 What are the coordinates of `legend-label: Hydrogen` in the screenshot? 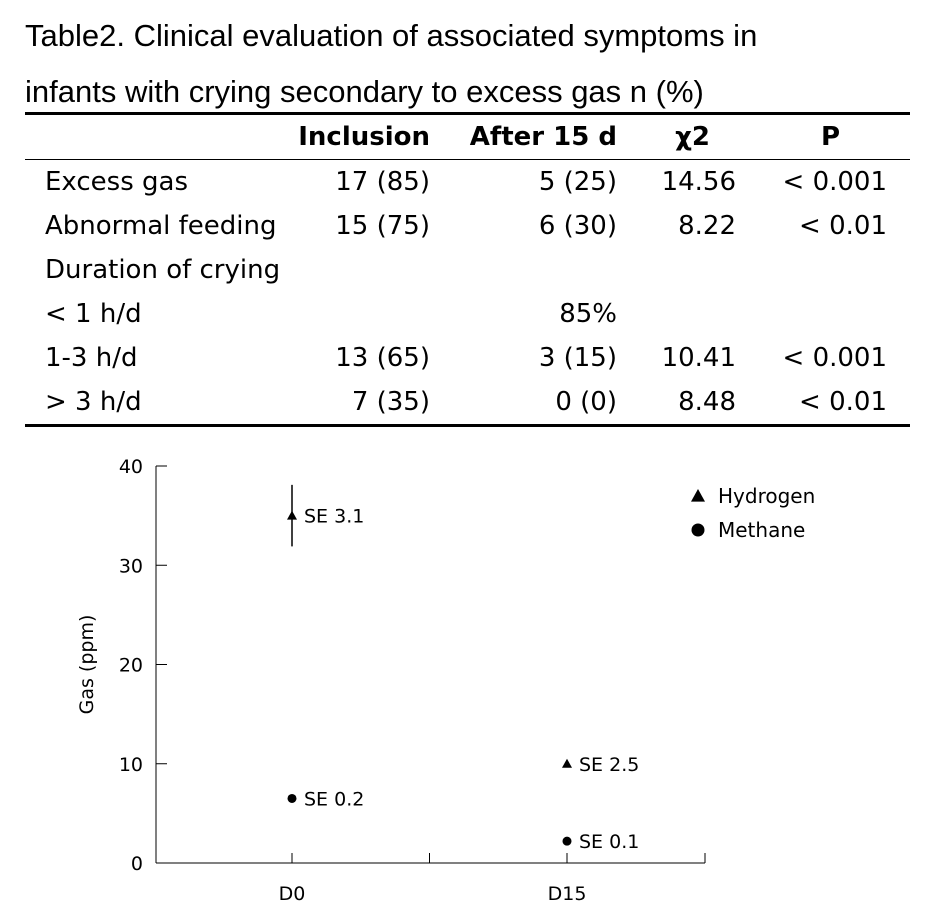 It's located at (766, 496).